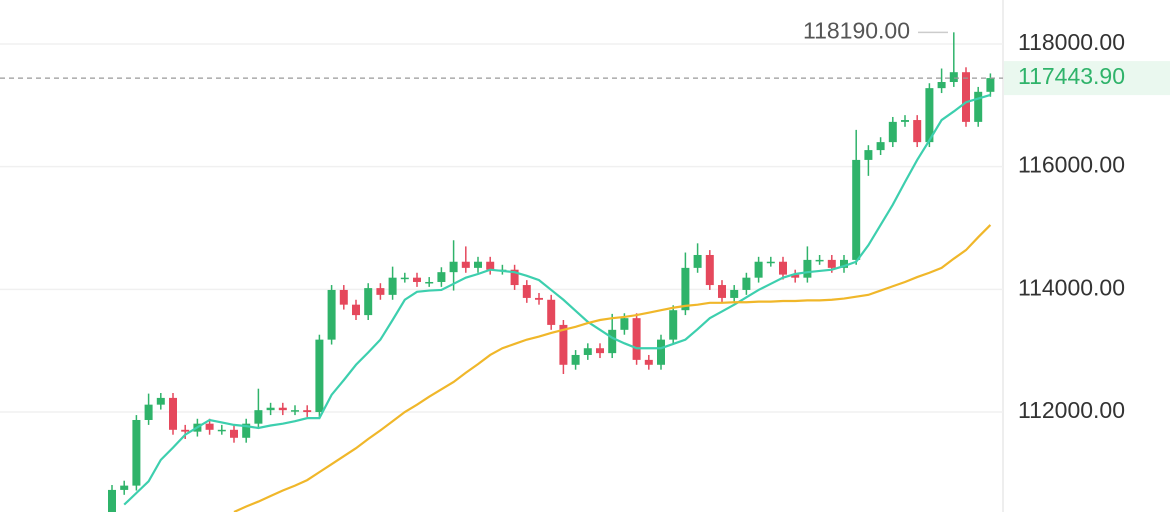 This screenshot has width=1170, height=512. I want to click on last-price-label: 117443.90, so click(1071, 76).